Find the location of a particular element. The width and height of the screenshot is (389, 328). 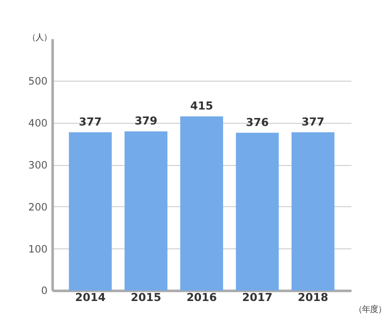

y-tick-label: 200 is located at coordinates (38, 208).